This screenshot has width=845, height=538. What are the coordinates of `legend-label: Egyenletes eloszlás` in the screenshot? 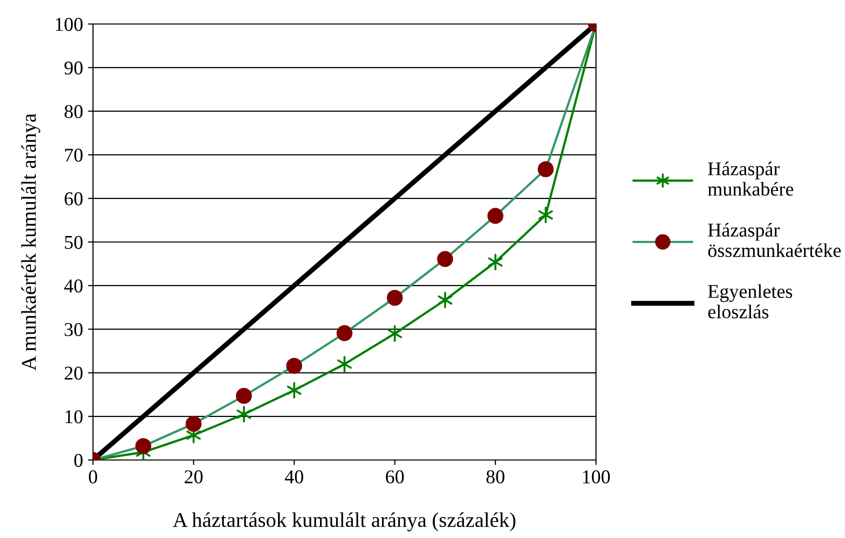 It's located at (750, 301).